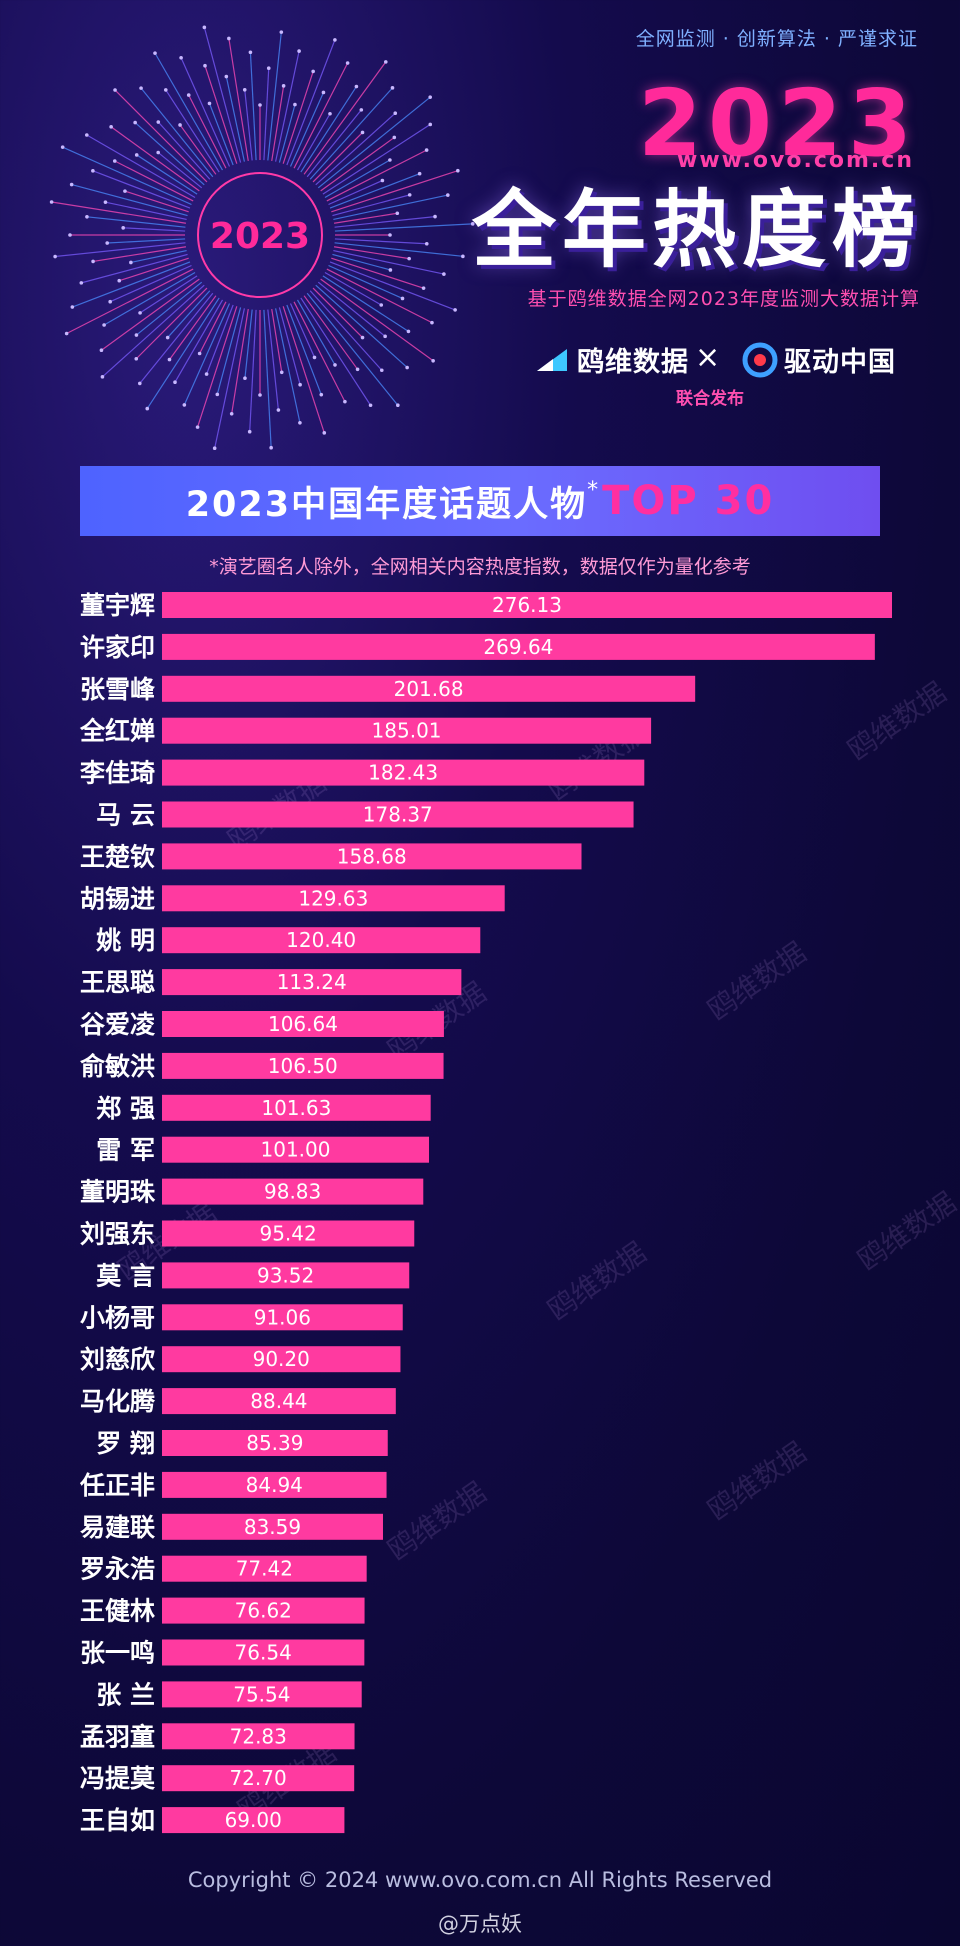 This screenshot has width=960, height=1946. I want to click on category-label: 王思聪, so click(117, 982).